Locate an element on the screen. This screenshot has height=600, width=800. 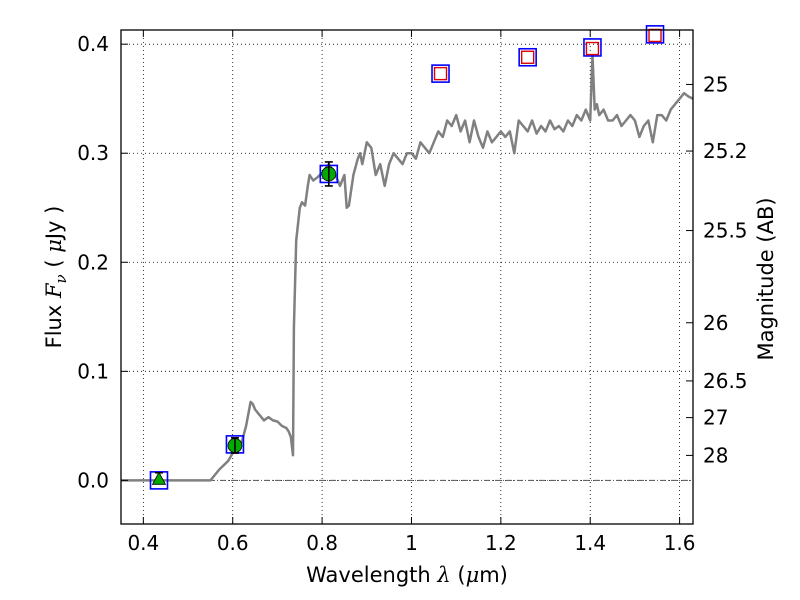
x-tick-label: 1.6 is located at coordinates (680, 543).